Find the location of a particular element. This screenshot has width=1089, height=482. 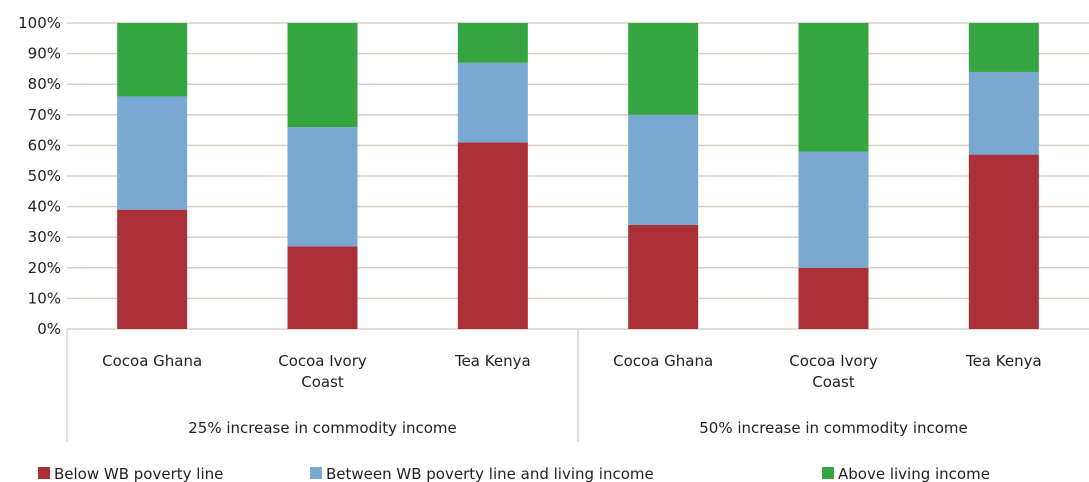

y-axis-tick-labels: 0% 10% 20% 30% 40% 50% 60% 70% 80% 90% 100% is located at coordinates (39, 176).